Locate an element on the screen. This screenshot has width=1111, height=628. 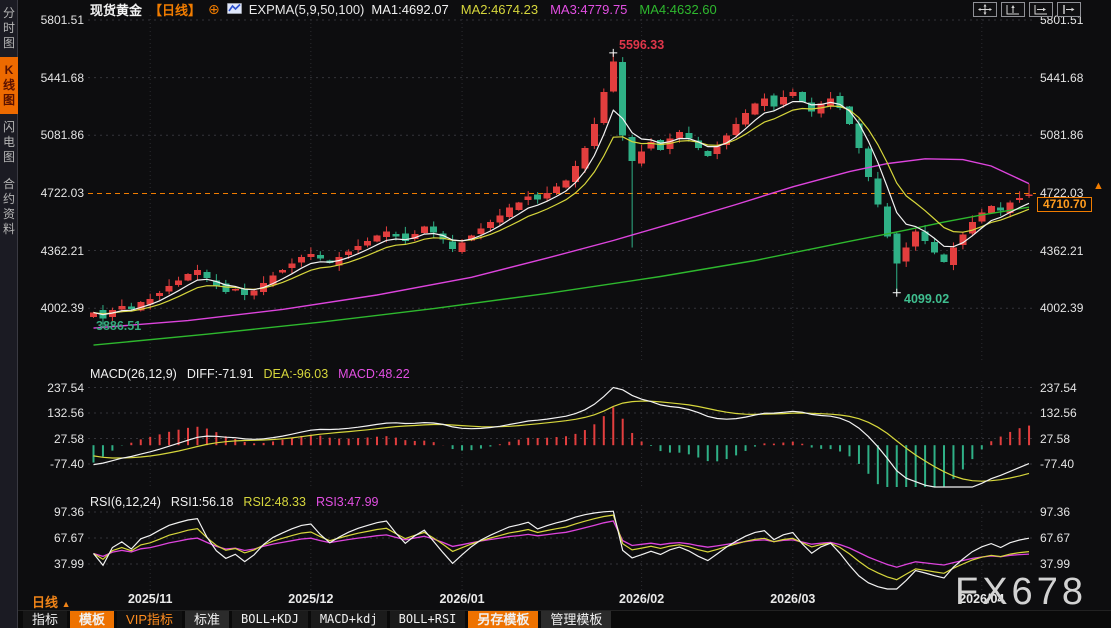
rsi1-value: RSI1:56.18 is located at coordinates (202, 502).